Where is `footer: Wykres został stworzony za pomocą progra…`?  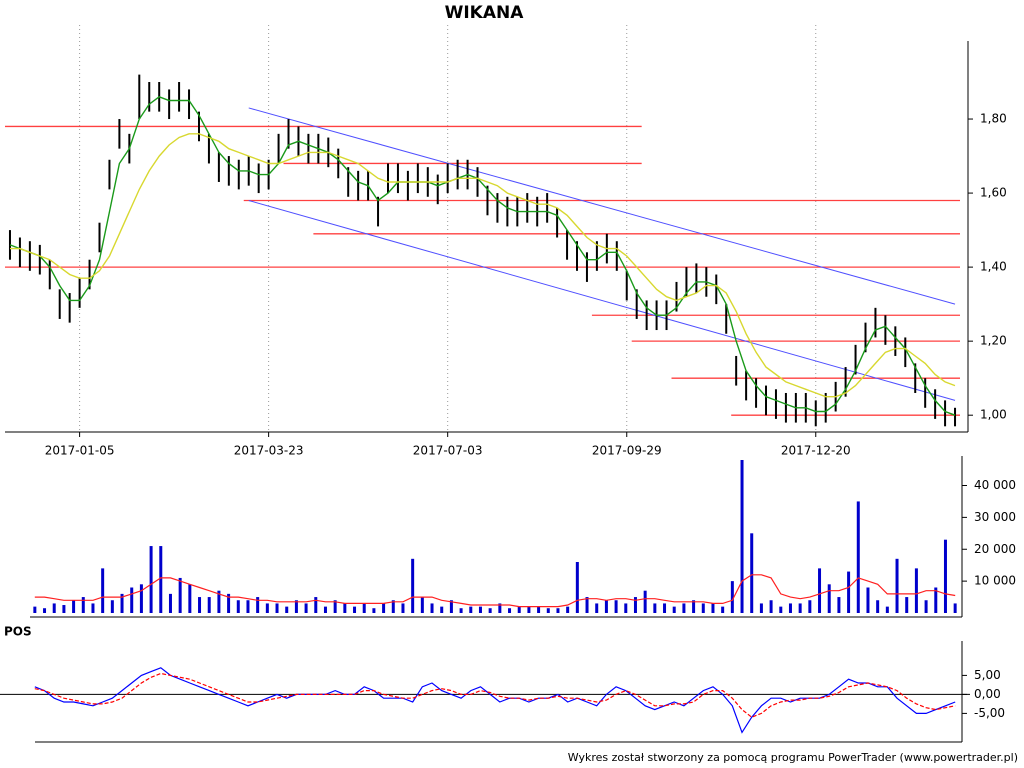
footer: Wykres został stworzony za pomocą progra… is located at coordinates (793, 757).